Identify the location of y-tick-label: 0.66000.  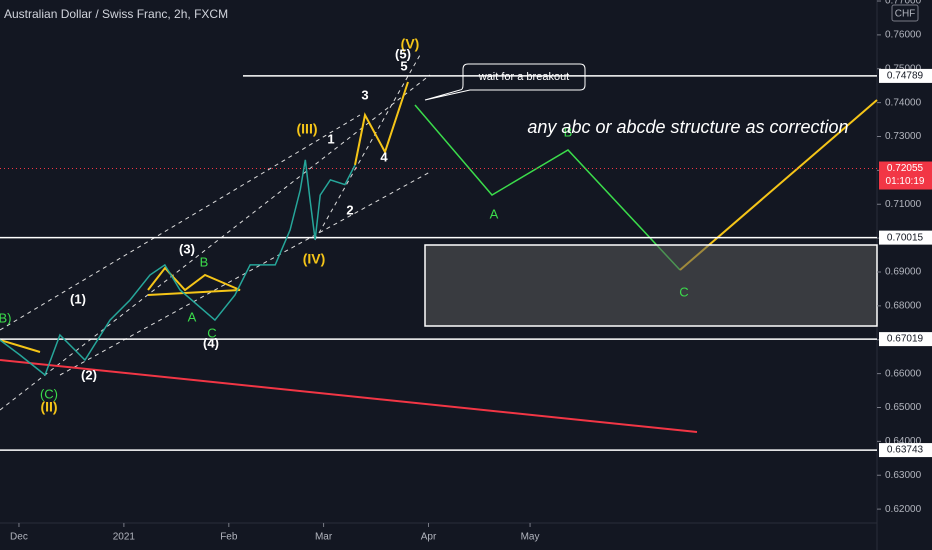
(903, 373).